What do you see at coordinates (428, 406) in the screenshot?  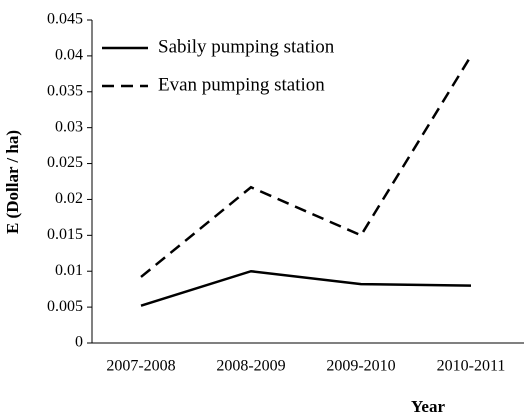 I see `x-axis-title: Year` at bounding box center [428, 406].